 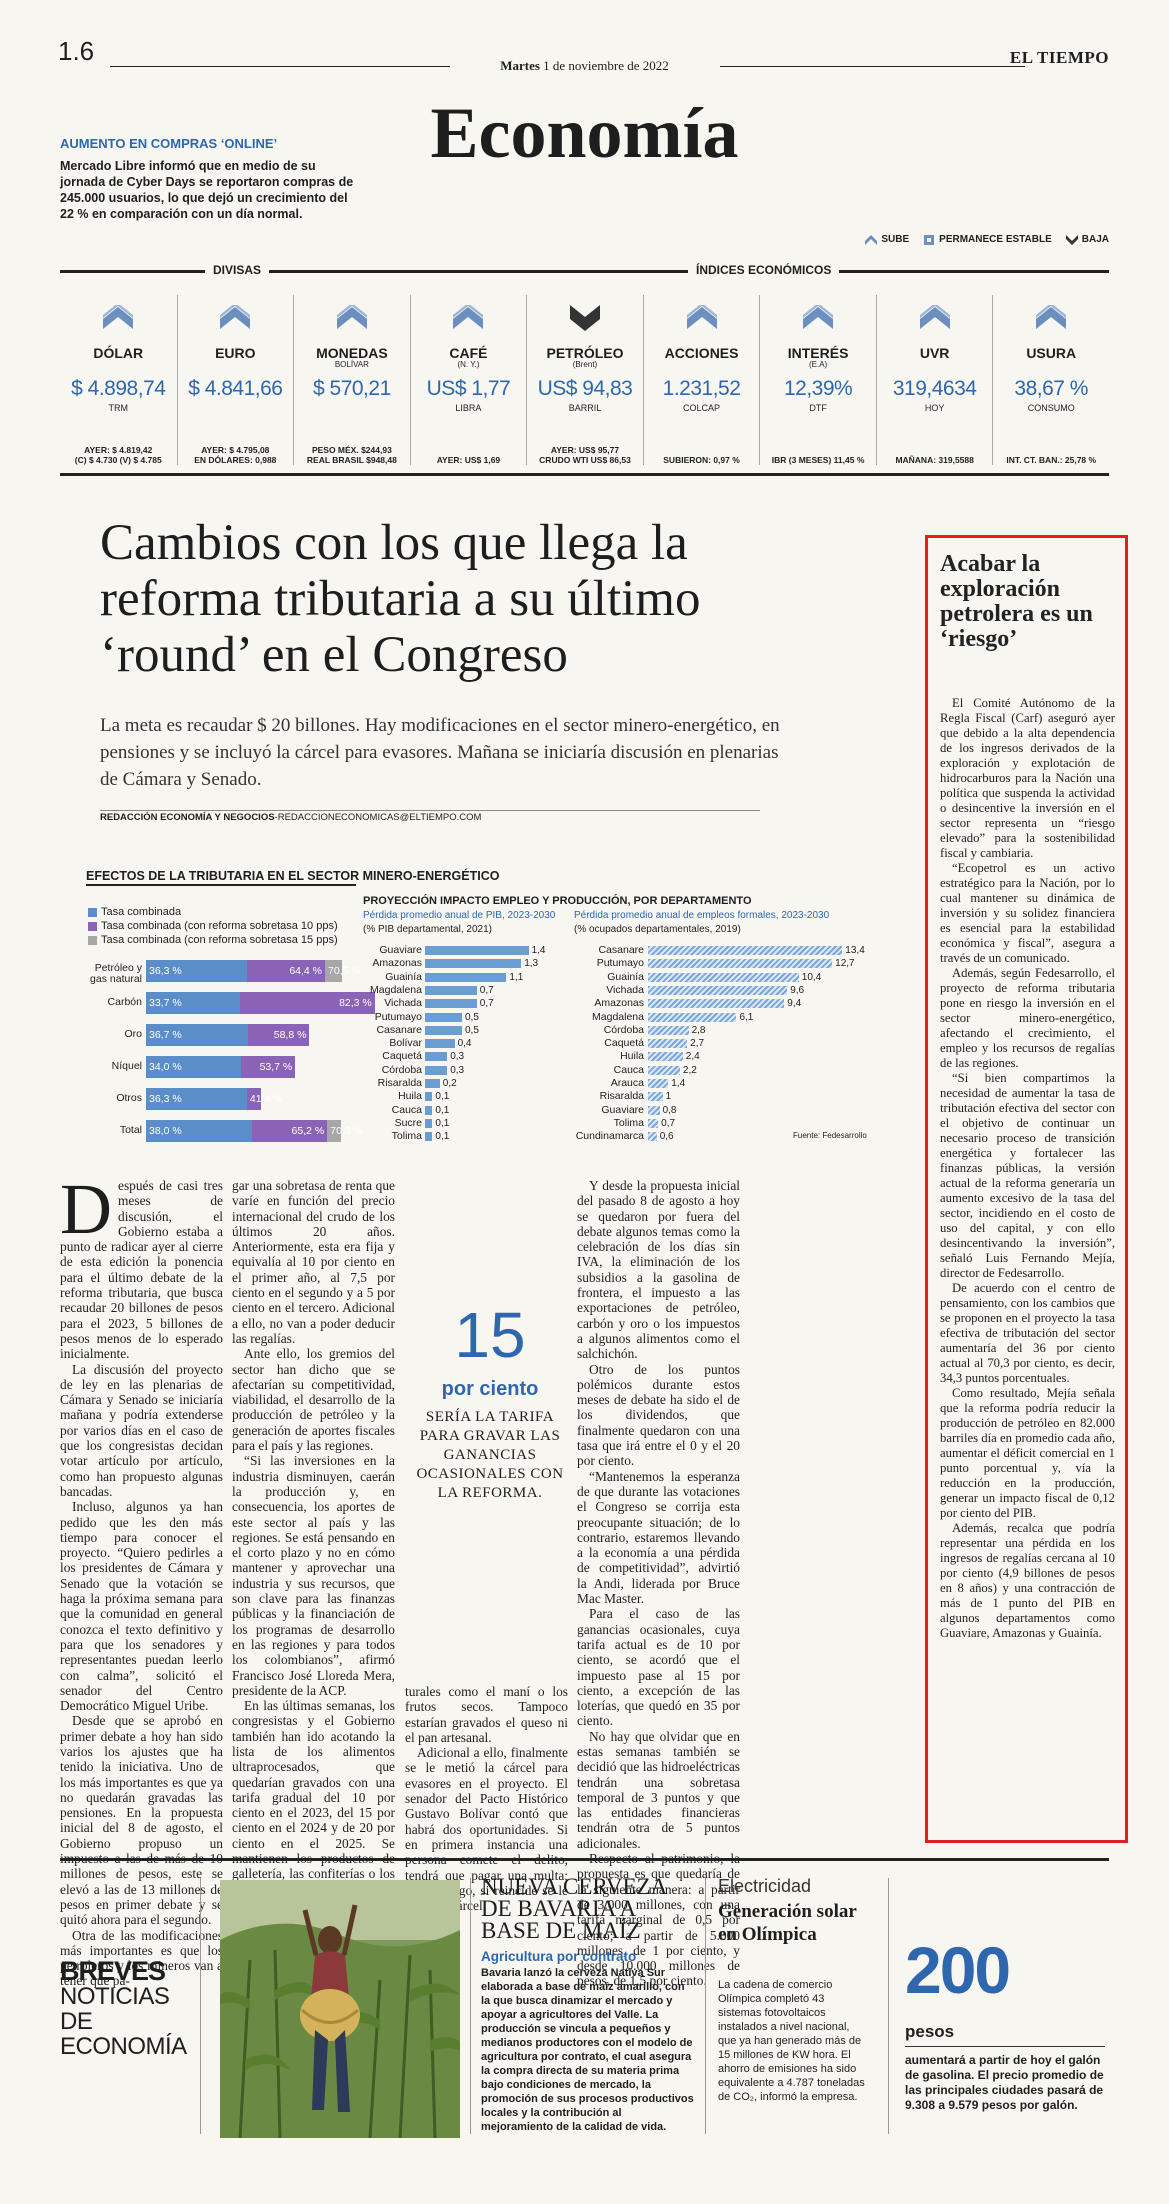 I want to click on indicator-name: USURA, so click(x=1051, y=353).